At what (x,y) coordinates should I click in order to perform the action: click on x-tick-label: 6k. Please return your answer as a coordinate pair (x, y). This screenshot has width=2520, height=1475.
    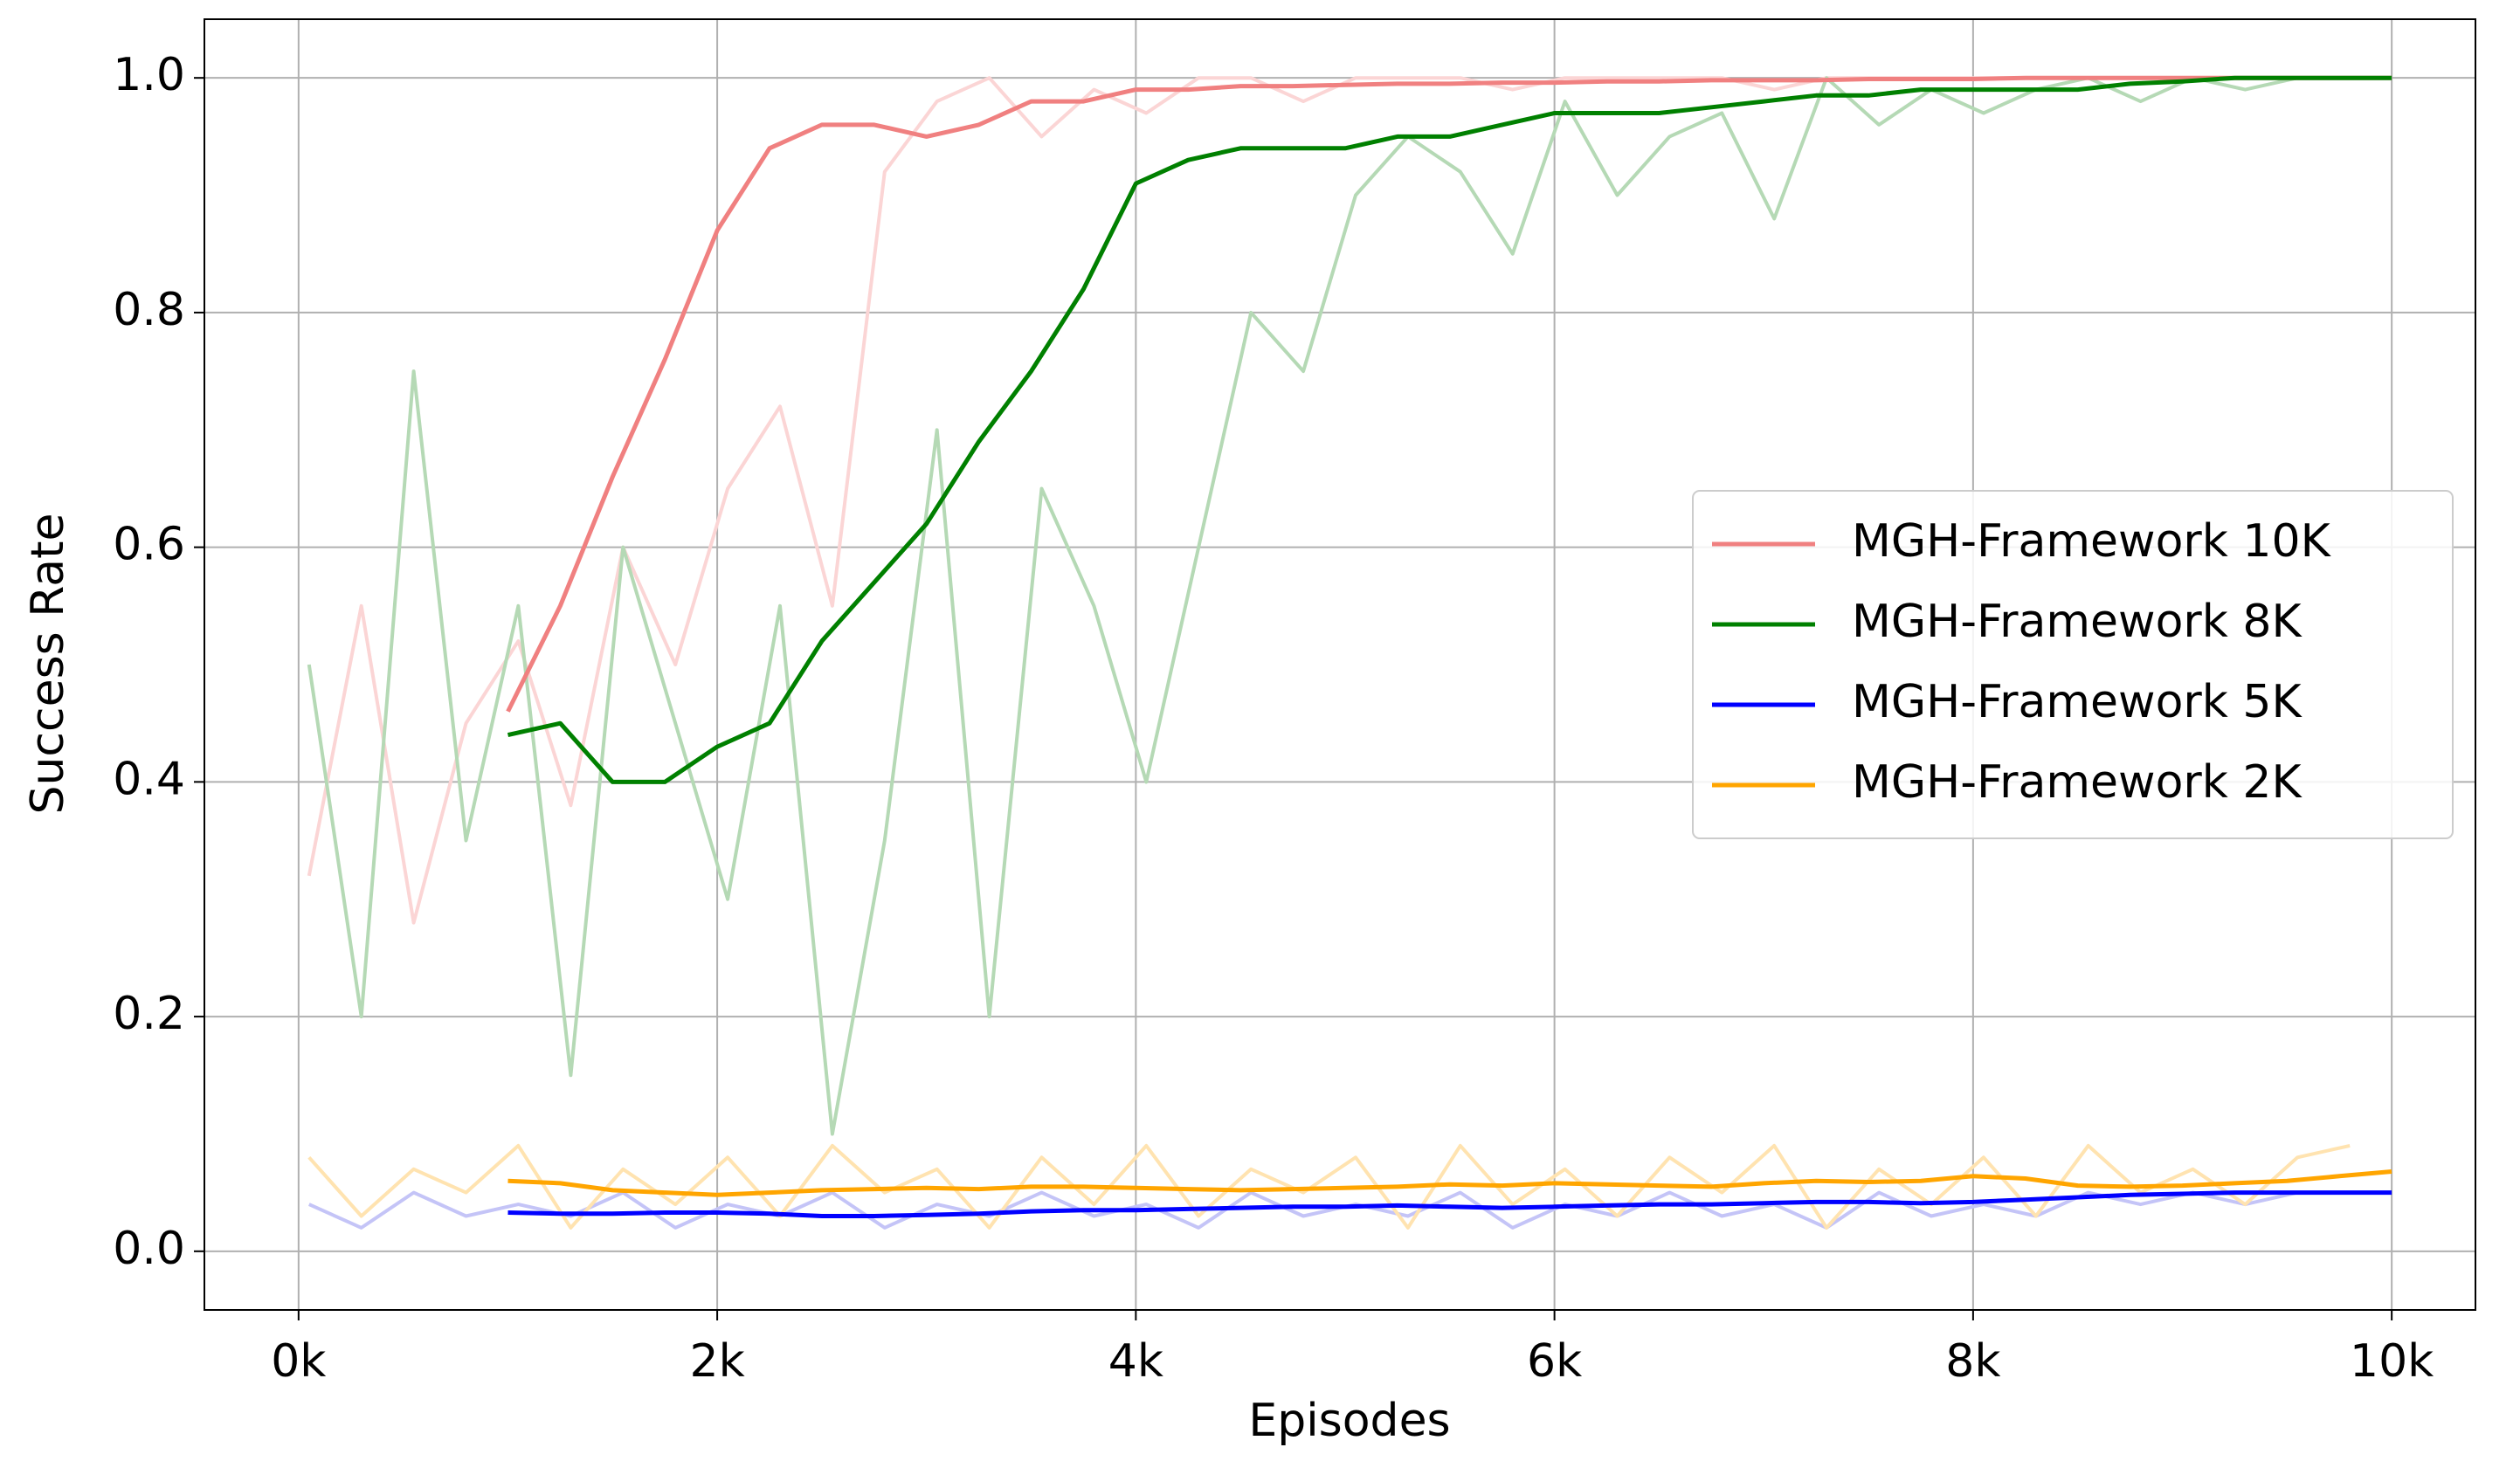
    Looking at the image, I should click on (1554, 1361).